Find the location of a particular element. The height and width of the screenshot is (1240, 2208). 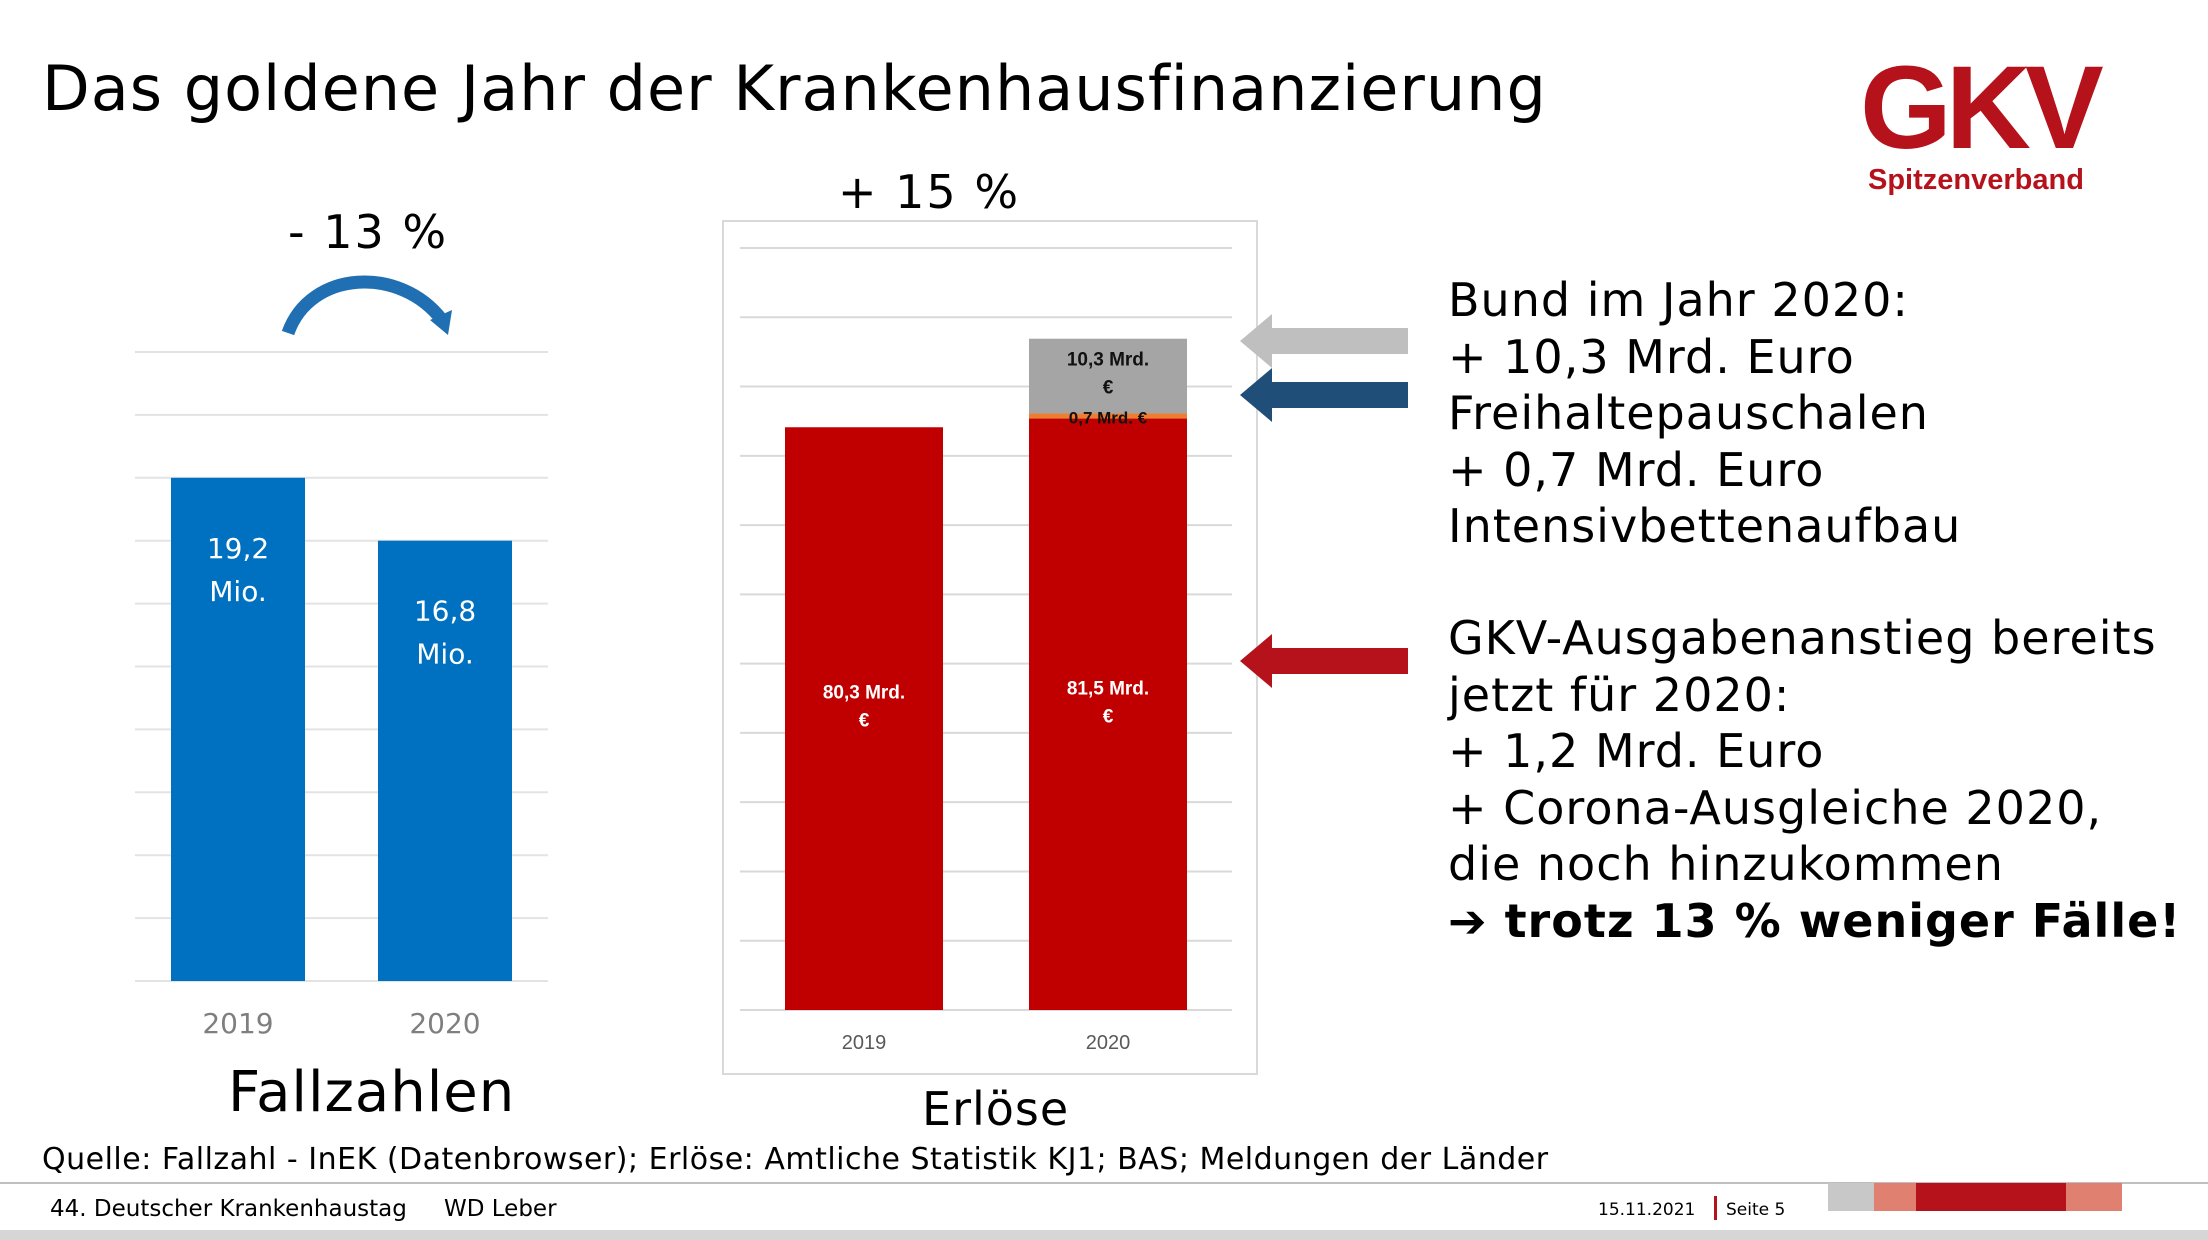

side-emphasis: ➔ trotz 13 % weniger Fälle! is located at coordinates (1814, 921).